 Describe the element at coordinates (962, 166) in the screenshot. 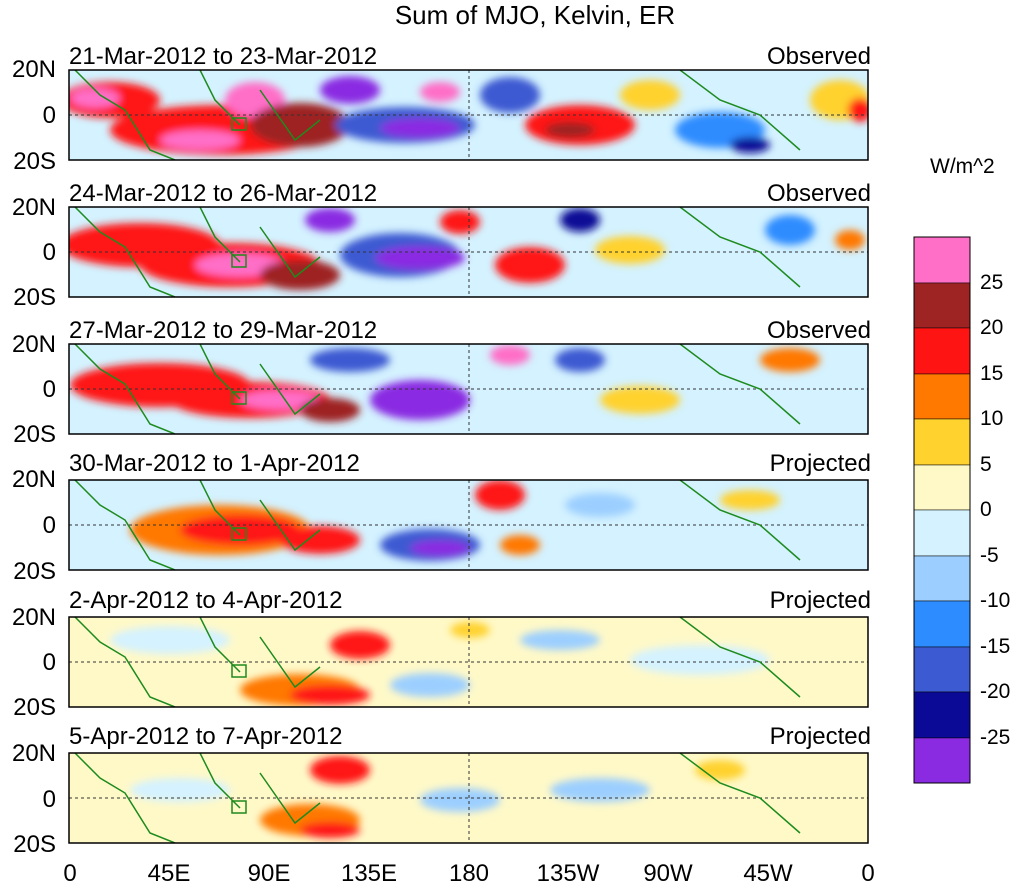

I see `colorbar-units: W/m^2` at that location.